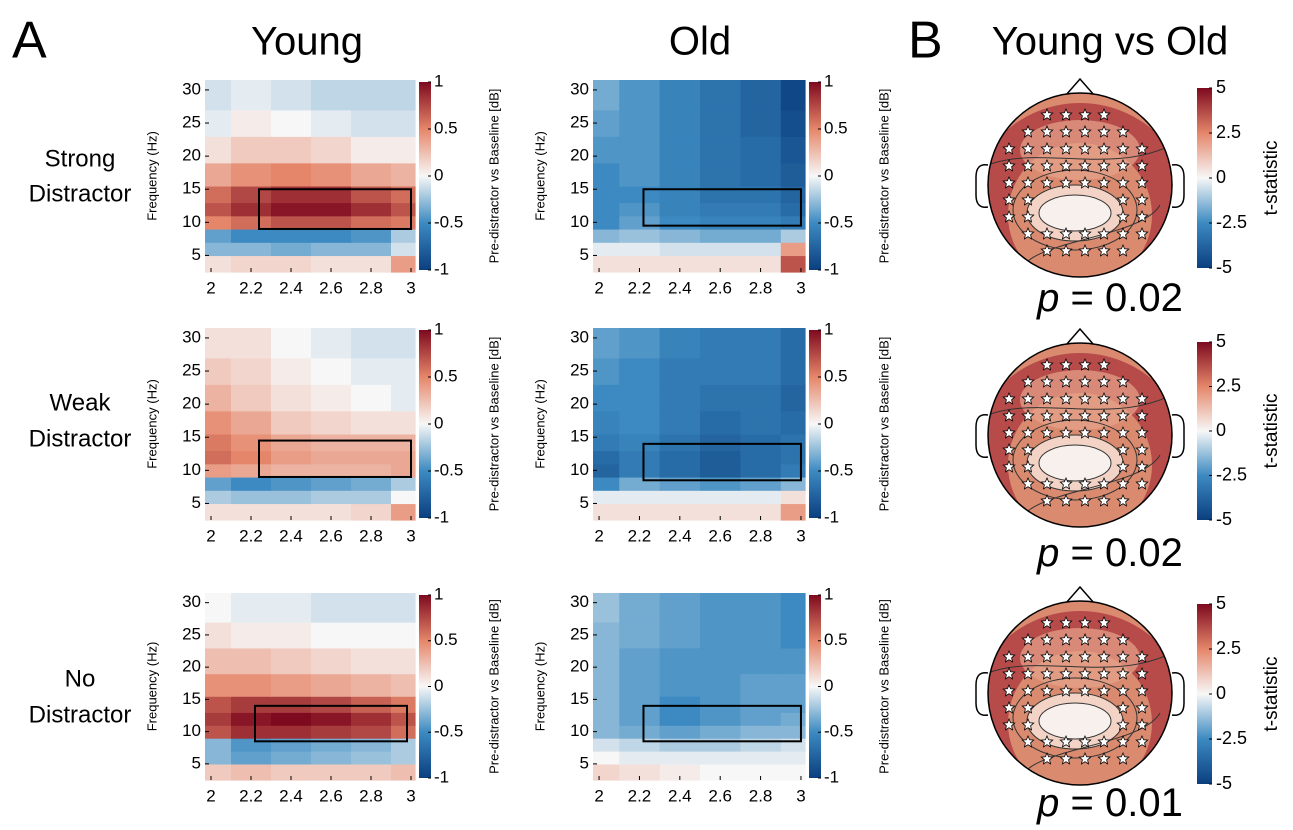 This screenshot has height=830, width=1293. I want to click on panel-label: B, so click(925, 41).